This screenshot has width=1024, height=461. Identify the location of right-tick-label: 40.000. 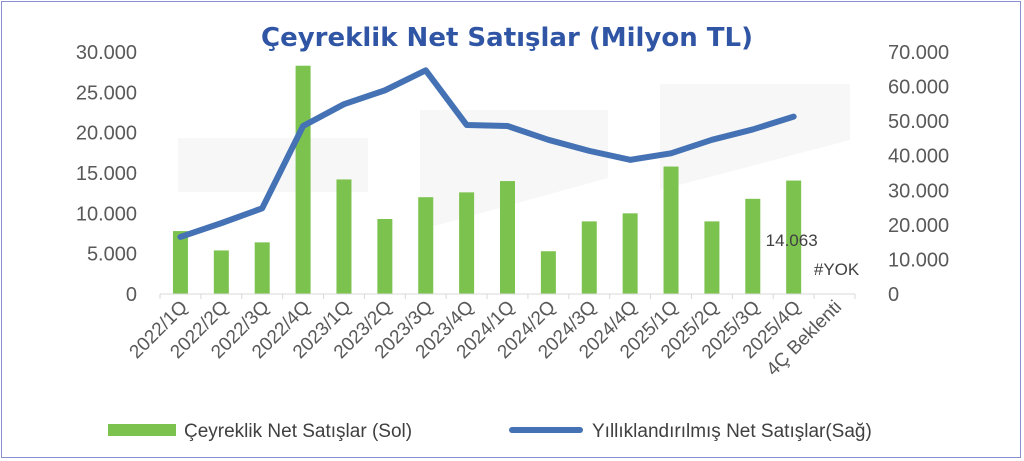
(918, 157).